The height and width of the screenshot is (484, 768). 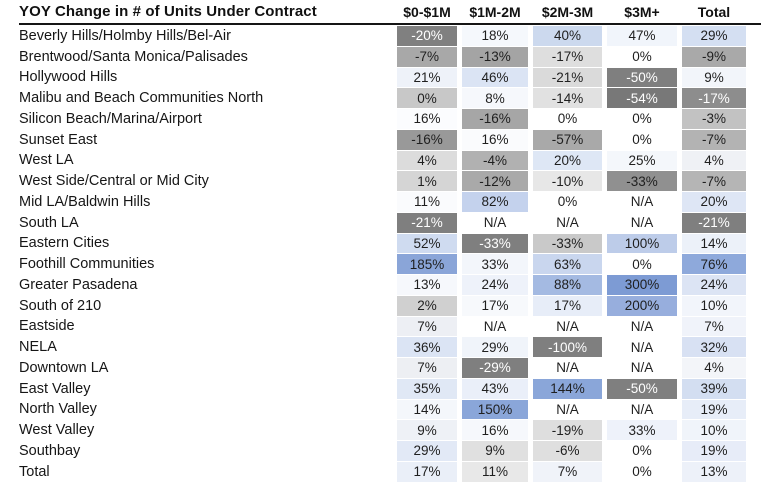 What do you see at coordinates (567, 56) in the screenshot?
I see `value-cell: -17%` at bounding box center [567, 56].